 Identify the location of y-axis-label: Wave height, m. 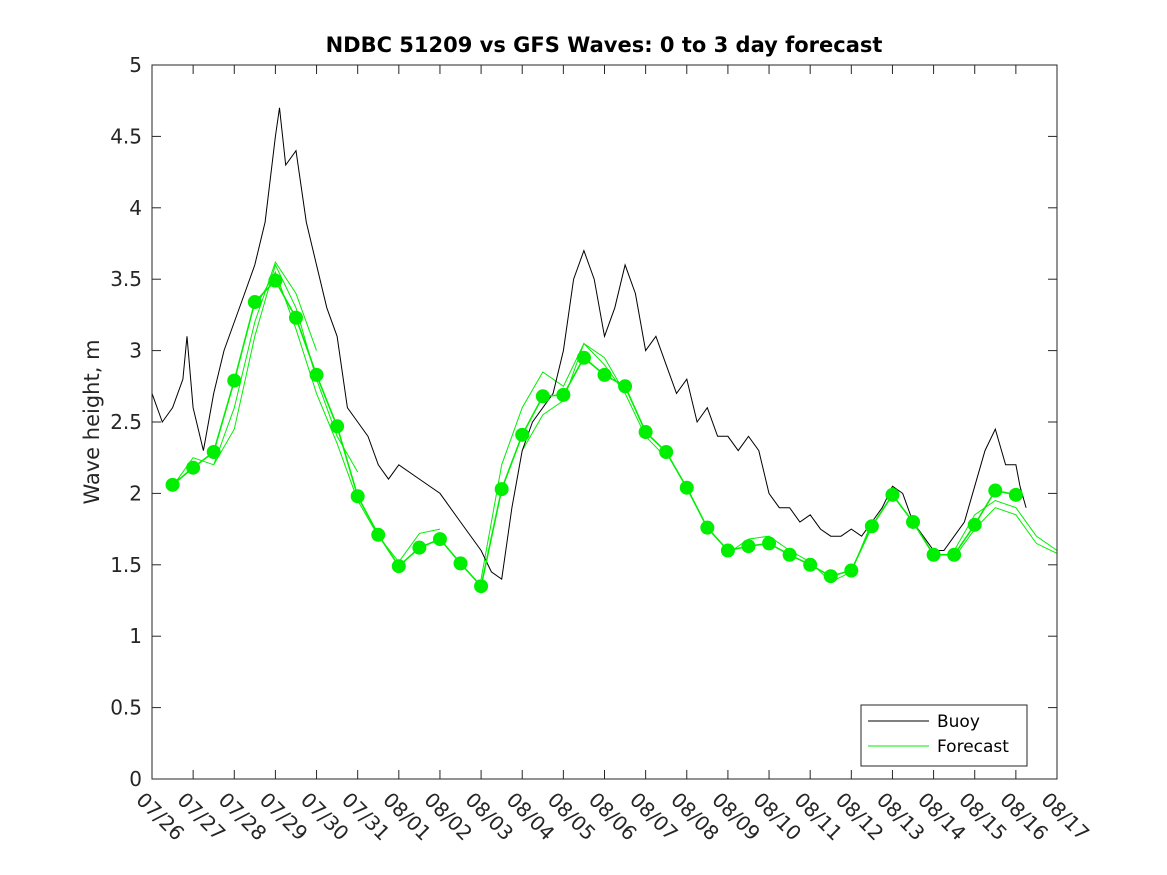
(92, 421).